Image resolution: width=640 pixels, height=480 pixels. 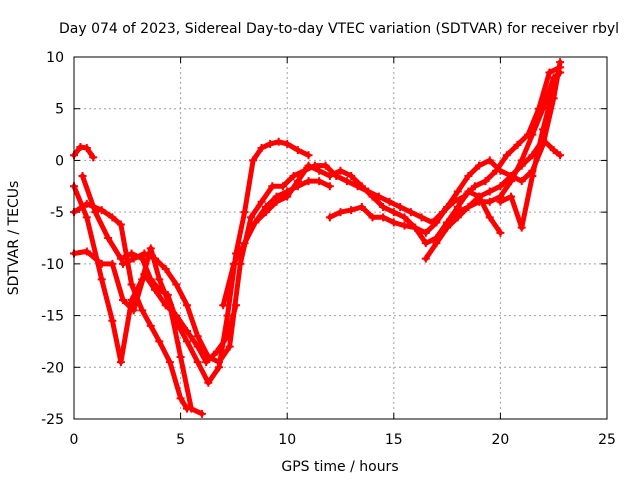 What do you see at coordinates (468, 214) in the screenshot?
I see `series-arc11` at bounding box center [468, 214].